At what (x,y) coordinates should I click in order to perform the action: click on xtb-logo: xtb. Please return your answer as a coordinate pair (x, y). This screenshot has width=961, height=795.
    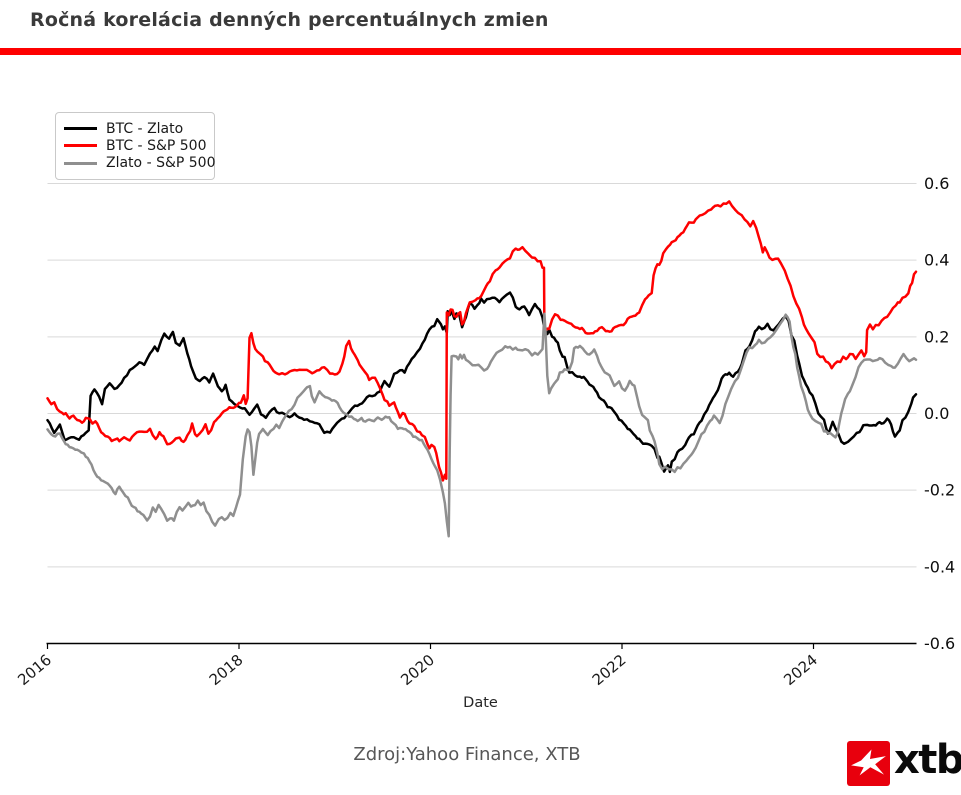
    Looking at the image, I should click on (904, 762).